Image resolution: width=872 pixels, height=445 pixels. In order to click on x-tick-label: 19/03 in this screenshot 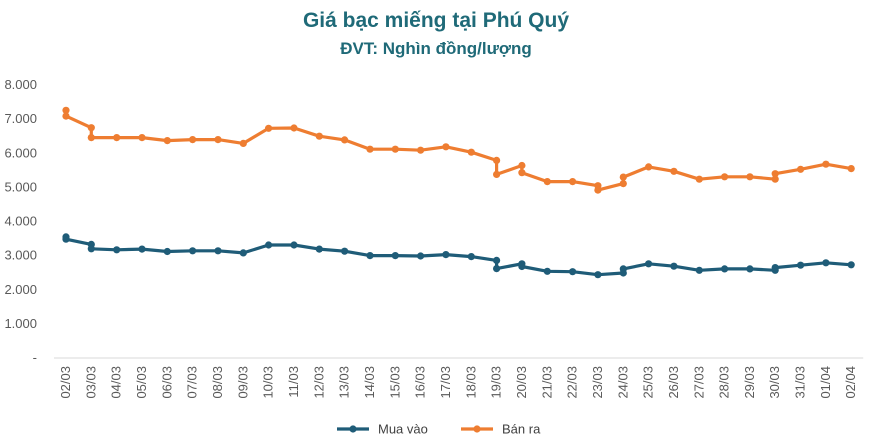, I will do `click(496, 382)`.